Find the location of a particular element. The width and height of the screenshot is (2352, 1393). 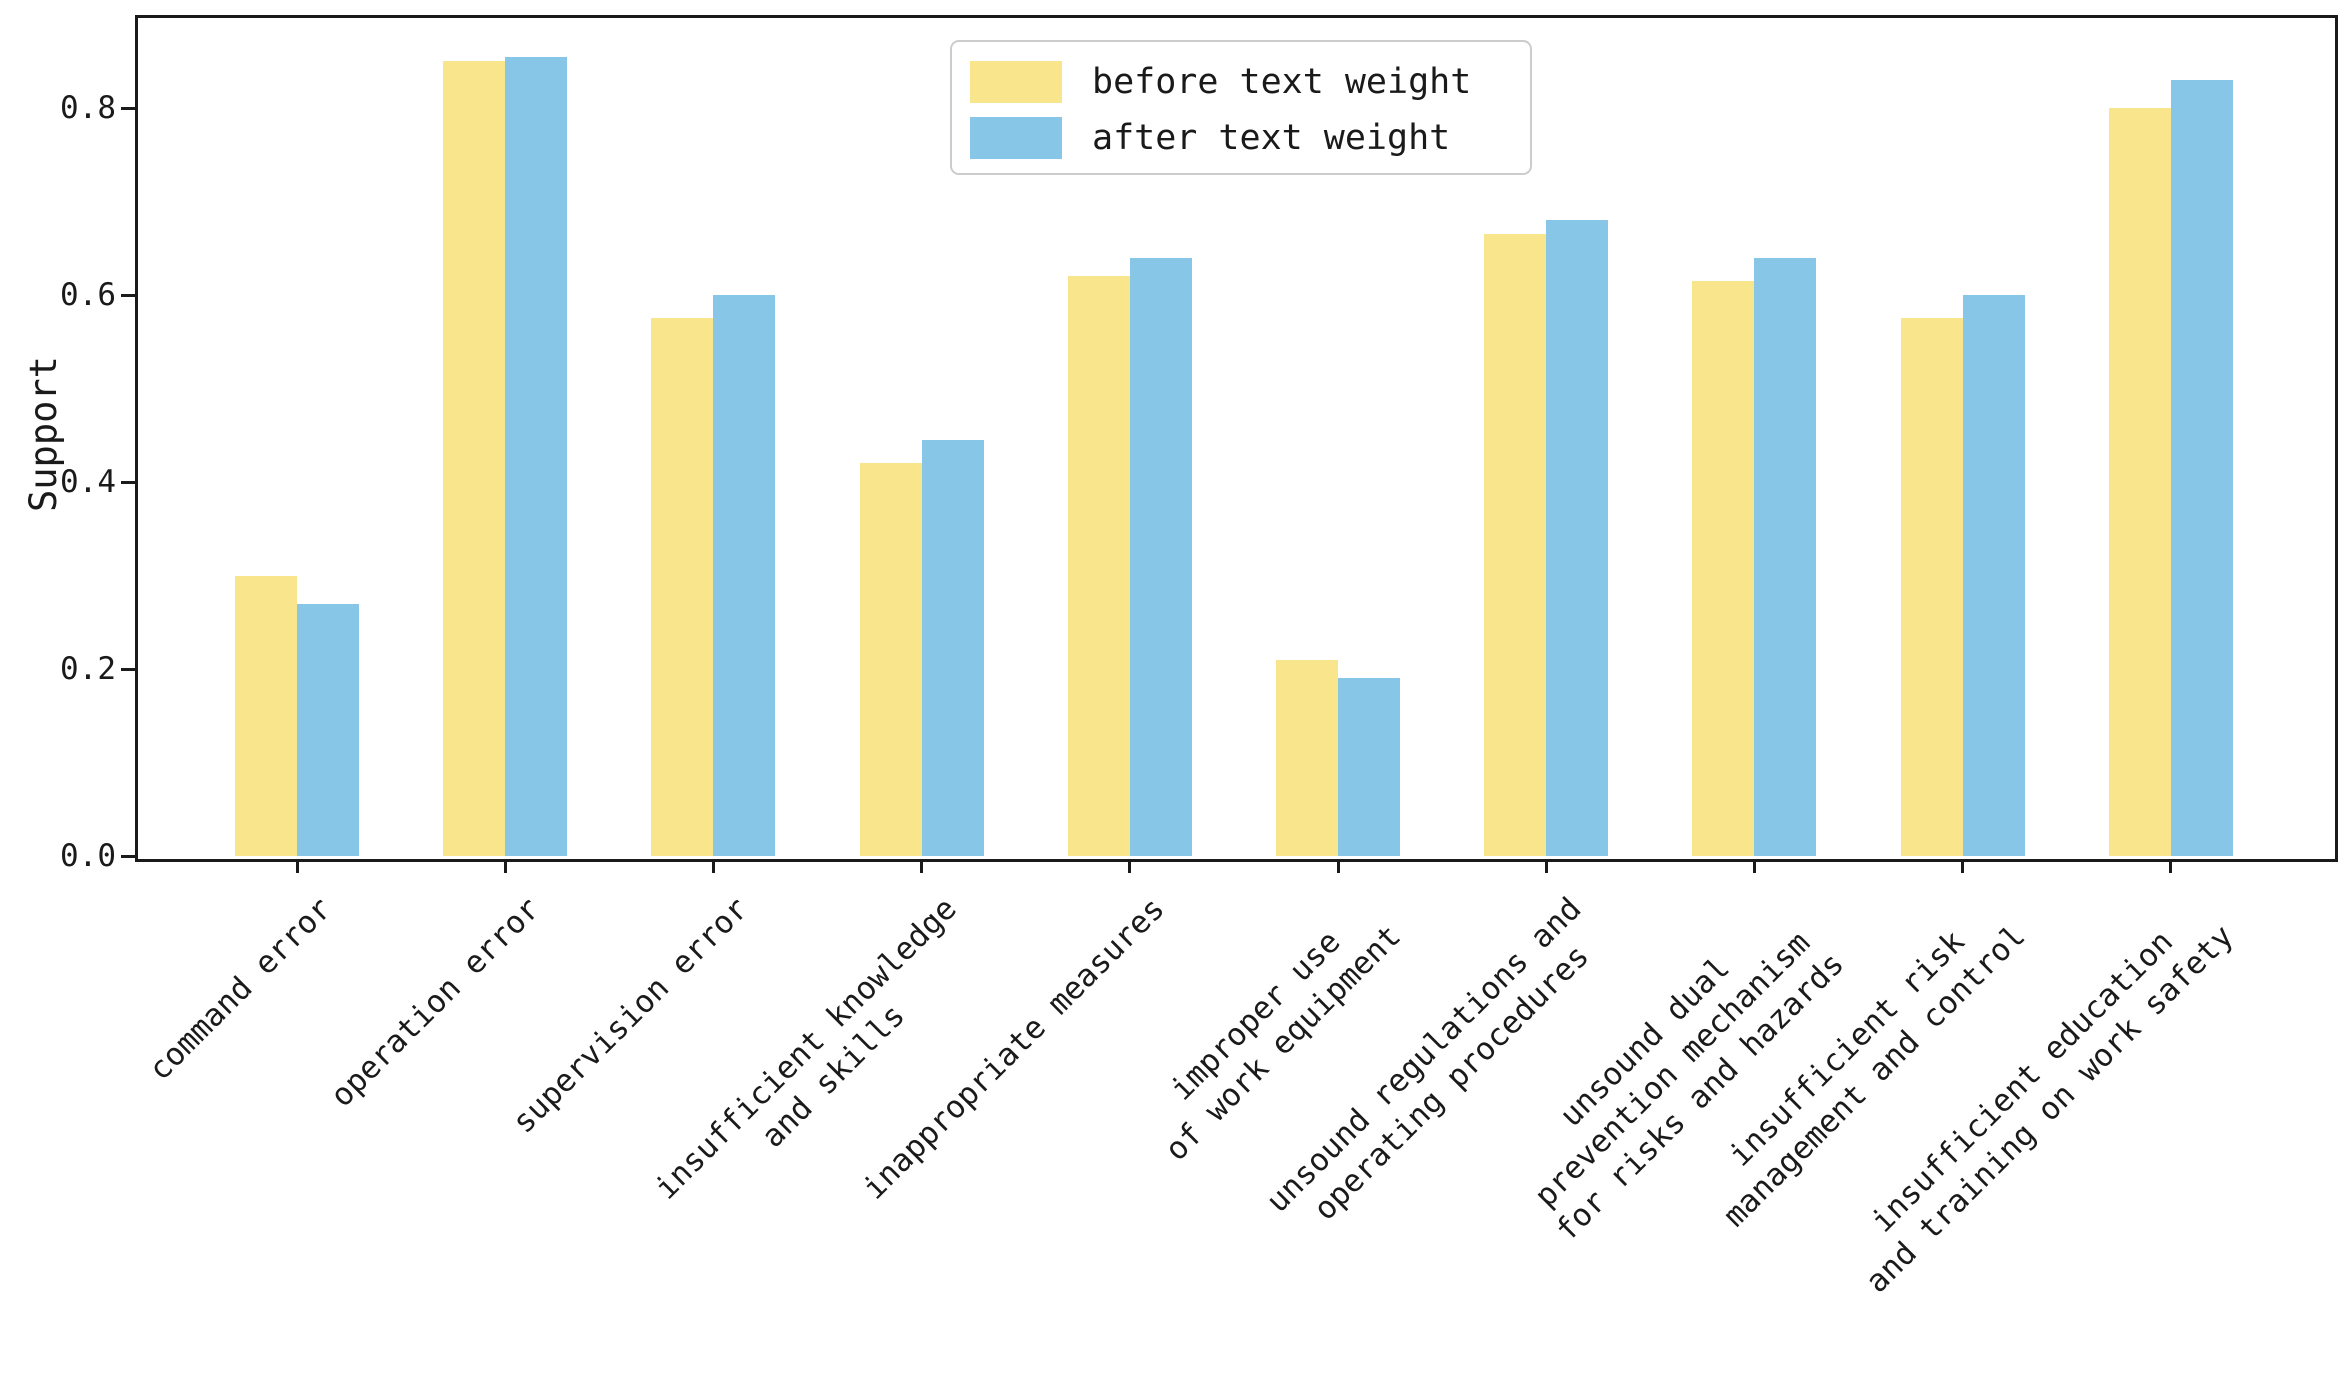

y-tick-label-3: 0.6 is located at coordinates (88, 294).